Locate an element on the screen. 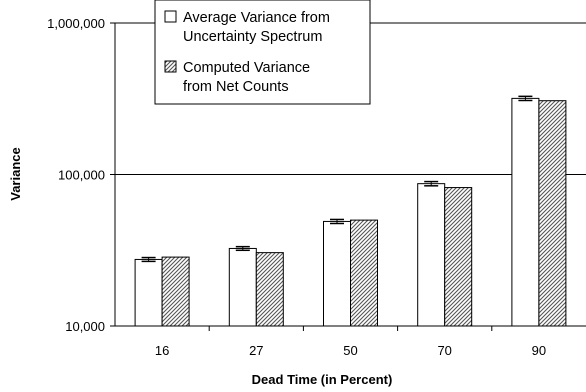 The height and width of the screenshot is (392, 586). legend-label-average-line1: Average Variance from is located at coordinates (256, 18).